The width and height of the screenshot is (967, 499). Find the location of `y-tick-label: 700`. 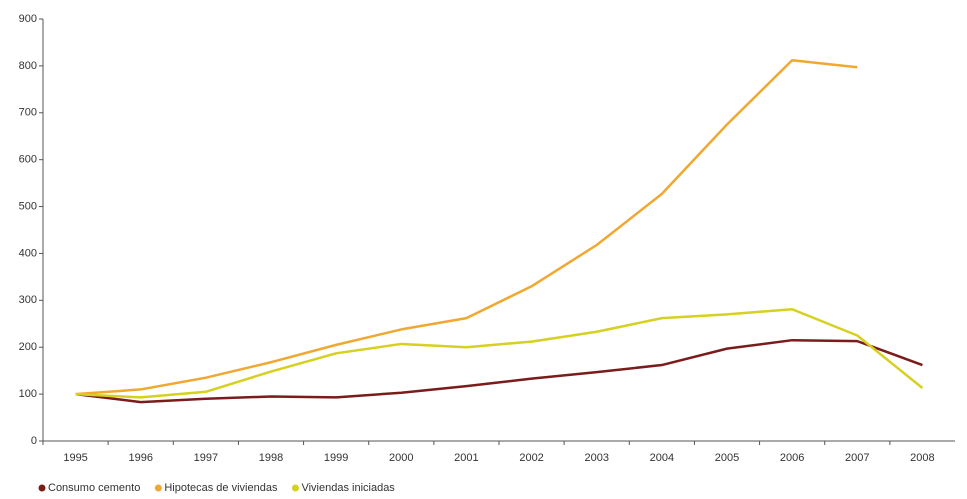

y-tick-label: 700 is located at coordinates (28, 113).